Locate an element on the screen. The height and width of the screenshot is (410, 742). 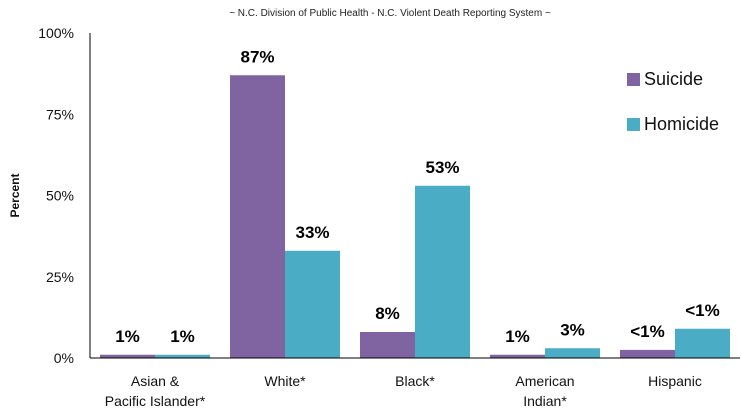
legend: Suicide Homicide is located at coordinates (673, 101).